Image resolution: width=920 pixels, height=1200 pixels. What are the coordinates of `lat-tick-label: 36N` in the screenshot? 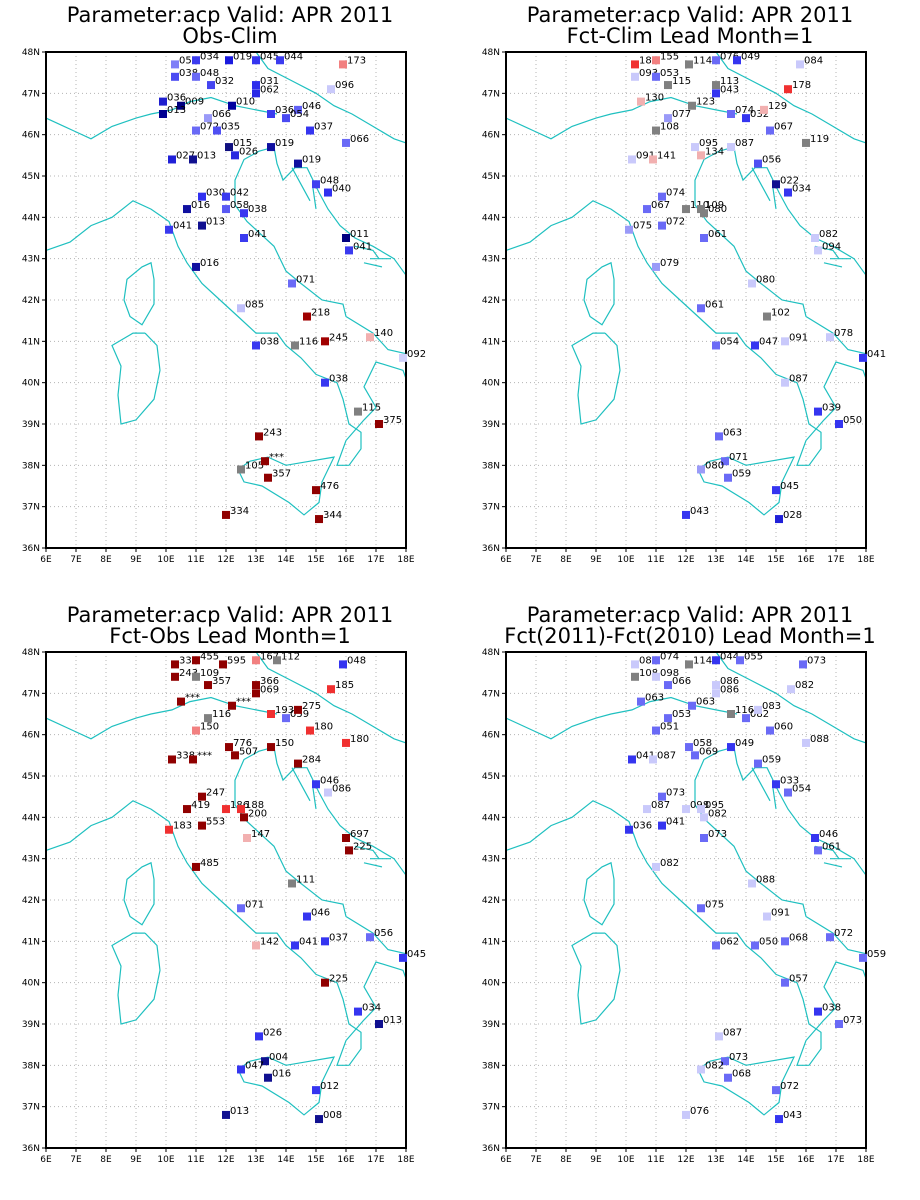 It's located at (31, 549).